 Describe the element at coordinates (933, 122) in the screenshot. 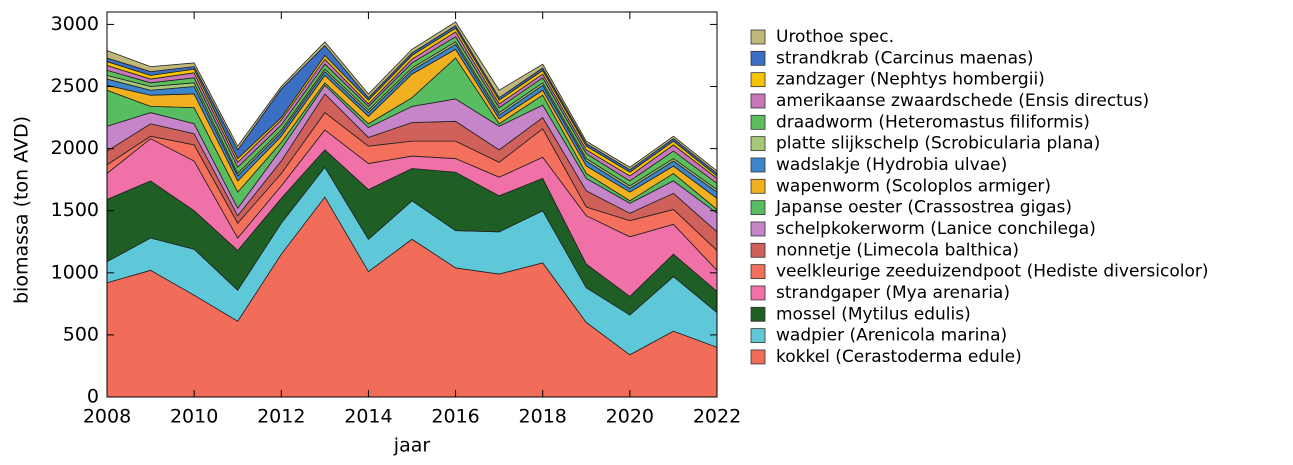

I see `legend-label: draadworm (Heteromastus filiformis)` at that location.